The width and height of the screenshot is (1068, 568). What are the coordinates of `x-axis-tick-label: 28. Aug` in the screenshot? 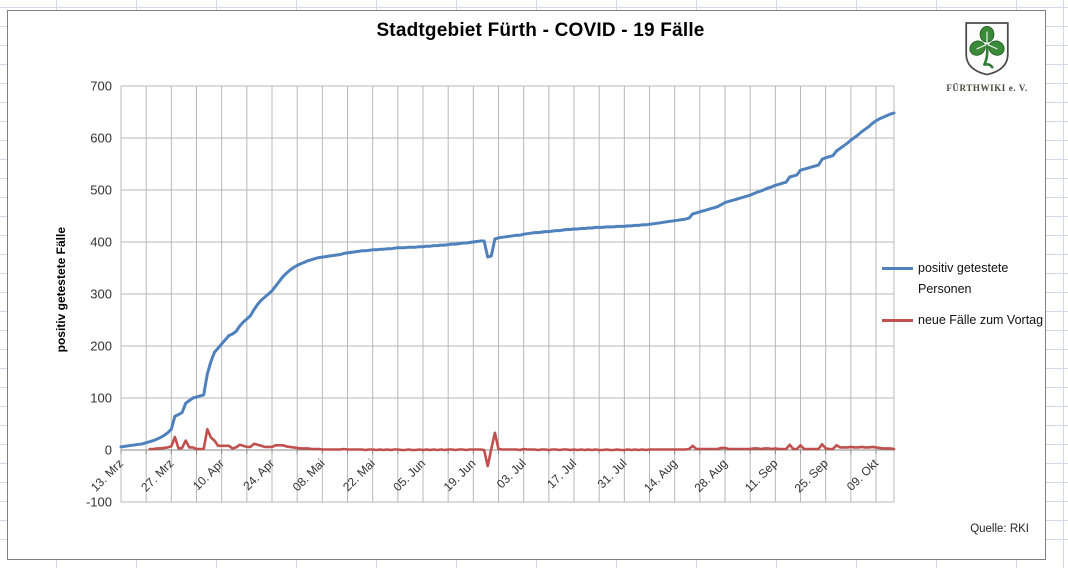 It's located at (710, 475).